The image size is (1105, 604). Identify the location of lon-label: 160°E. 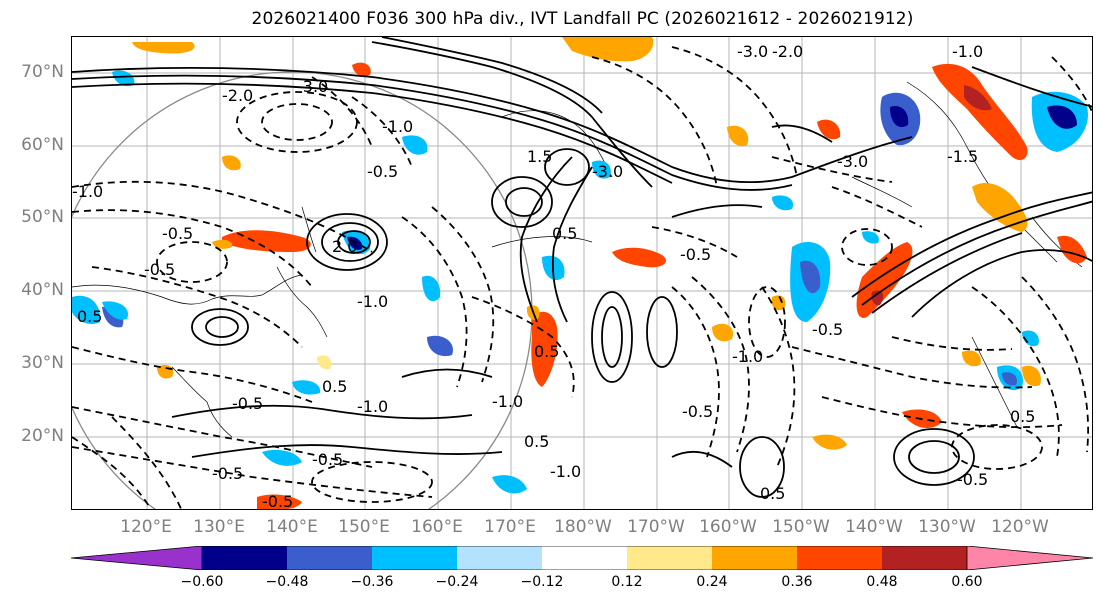
(437, 527).